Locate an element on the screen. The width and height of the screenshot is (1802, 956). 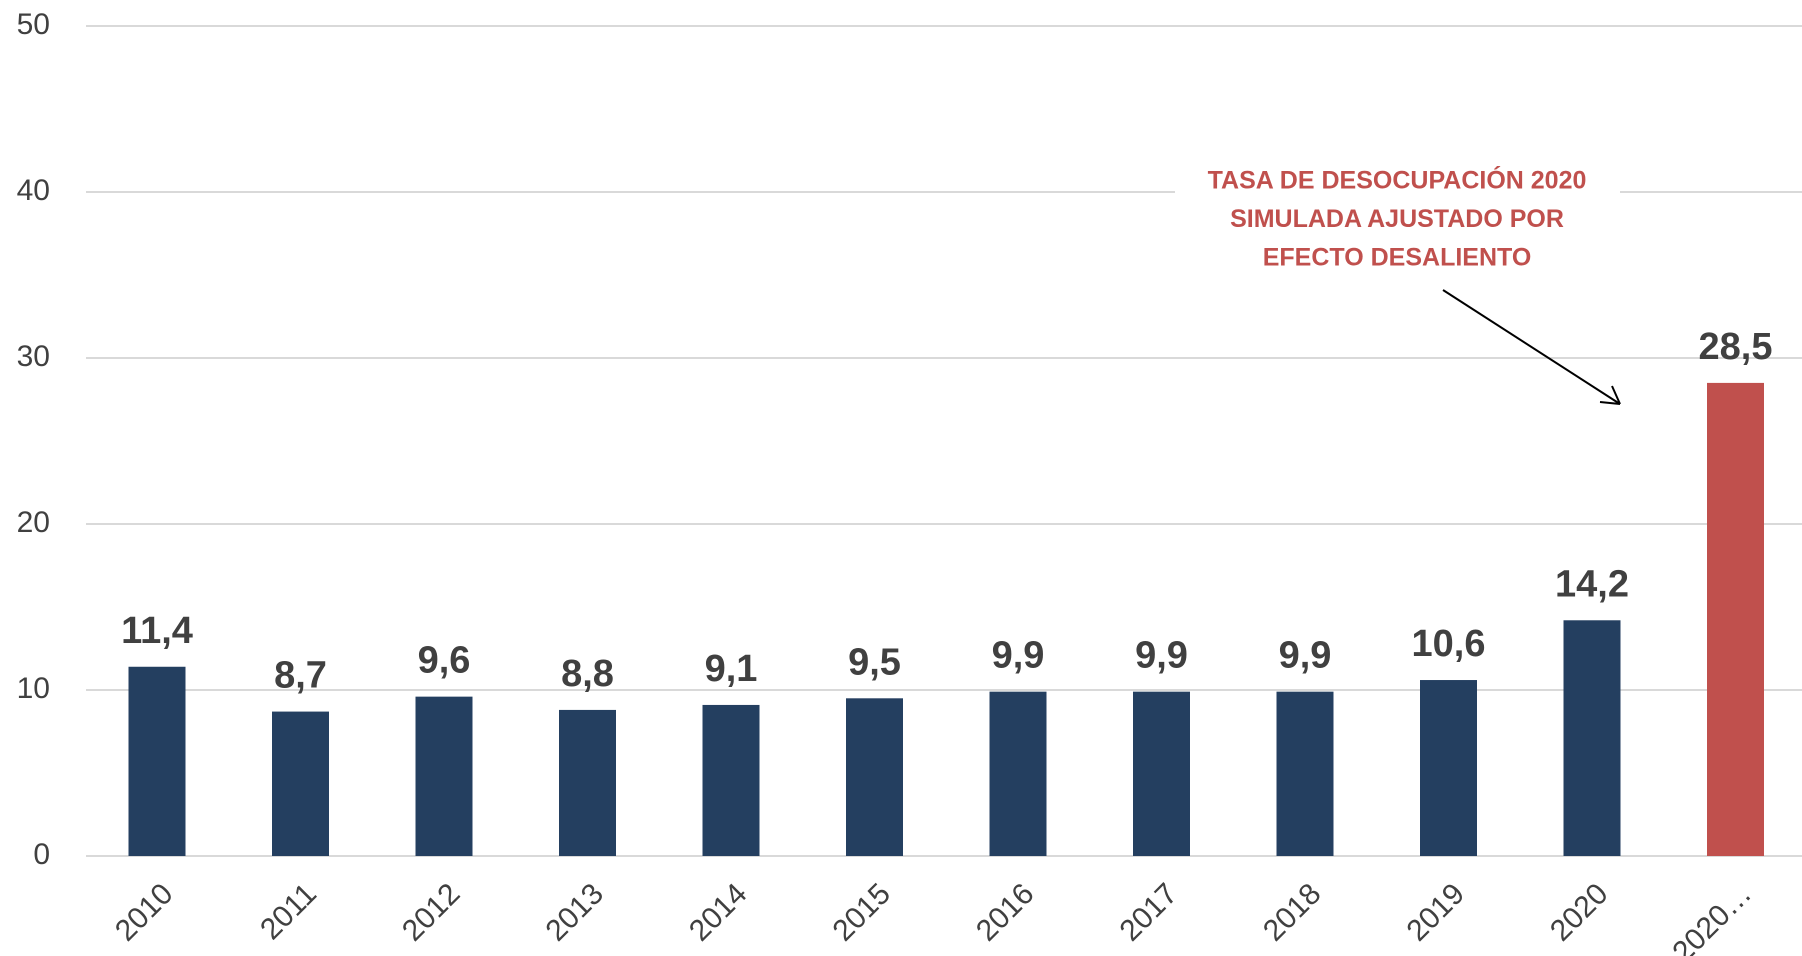
value-label: 9,5 is located at coordinates (874, 662).